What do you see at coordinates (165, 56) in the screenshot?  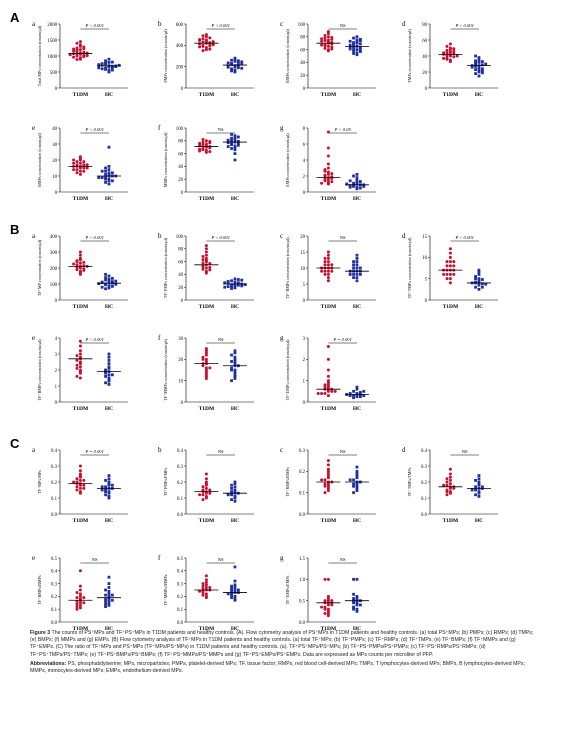 I see `y-axis-label: PMPs concentration (counts/µl)` at bounding box center [165, 56].